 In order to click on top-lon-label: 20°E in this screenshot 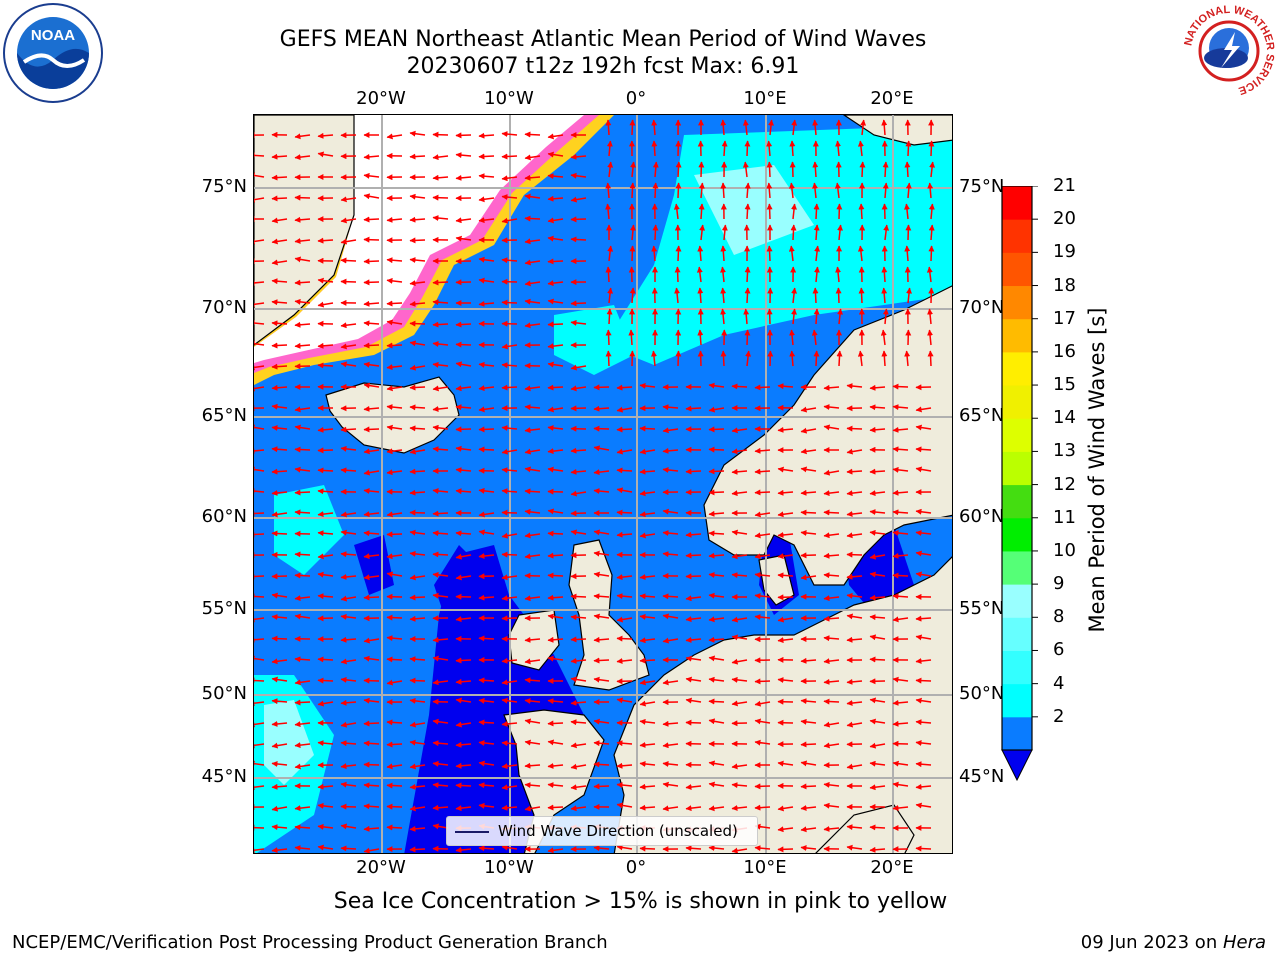, I will do `click(892, 98)`.